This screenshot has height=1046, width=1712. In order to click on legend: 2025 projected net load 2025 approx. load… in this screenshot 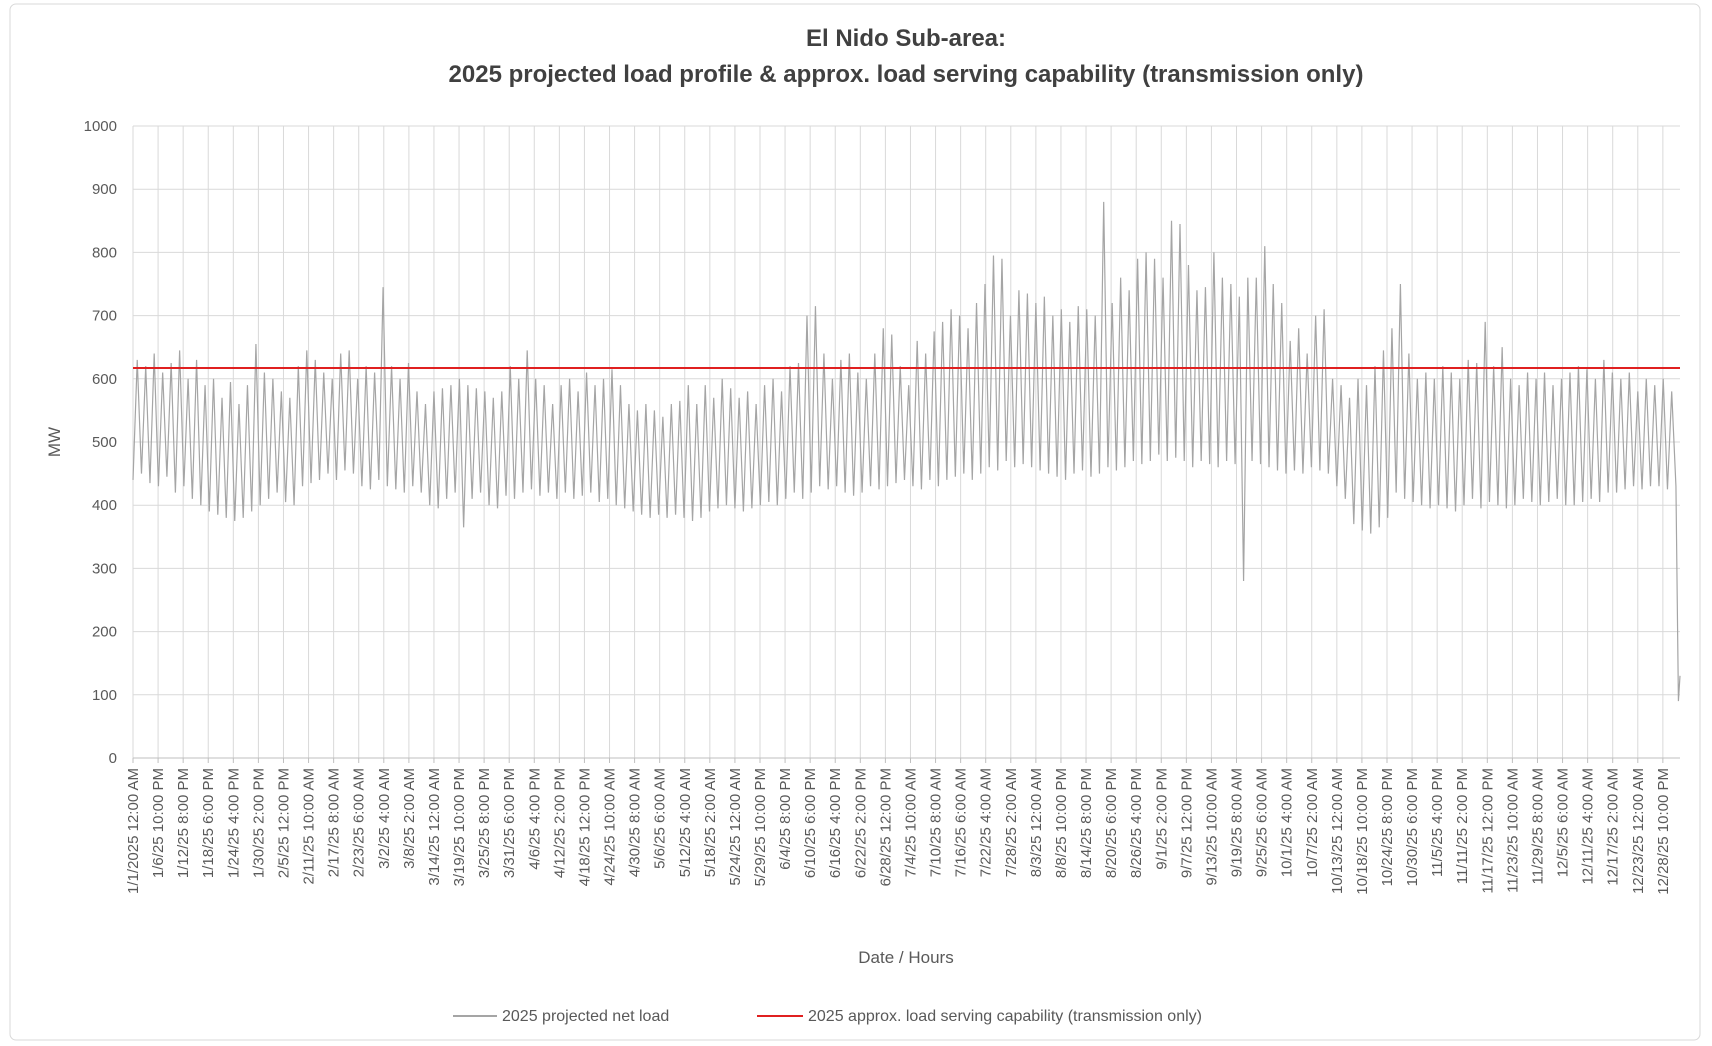, I will do `click(827, 1016)`.